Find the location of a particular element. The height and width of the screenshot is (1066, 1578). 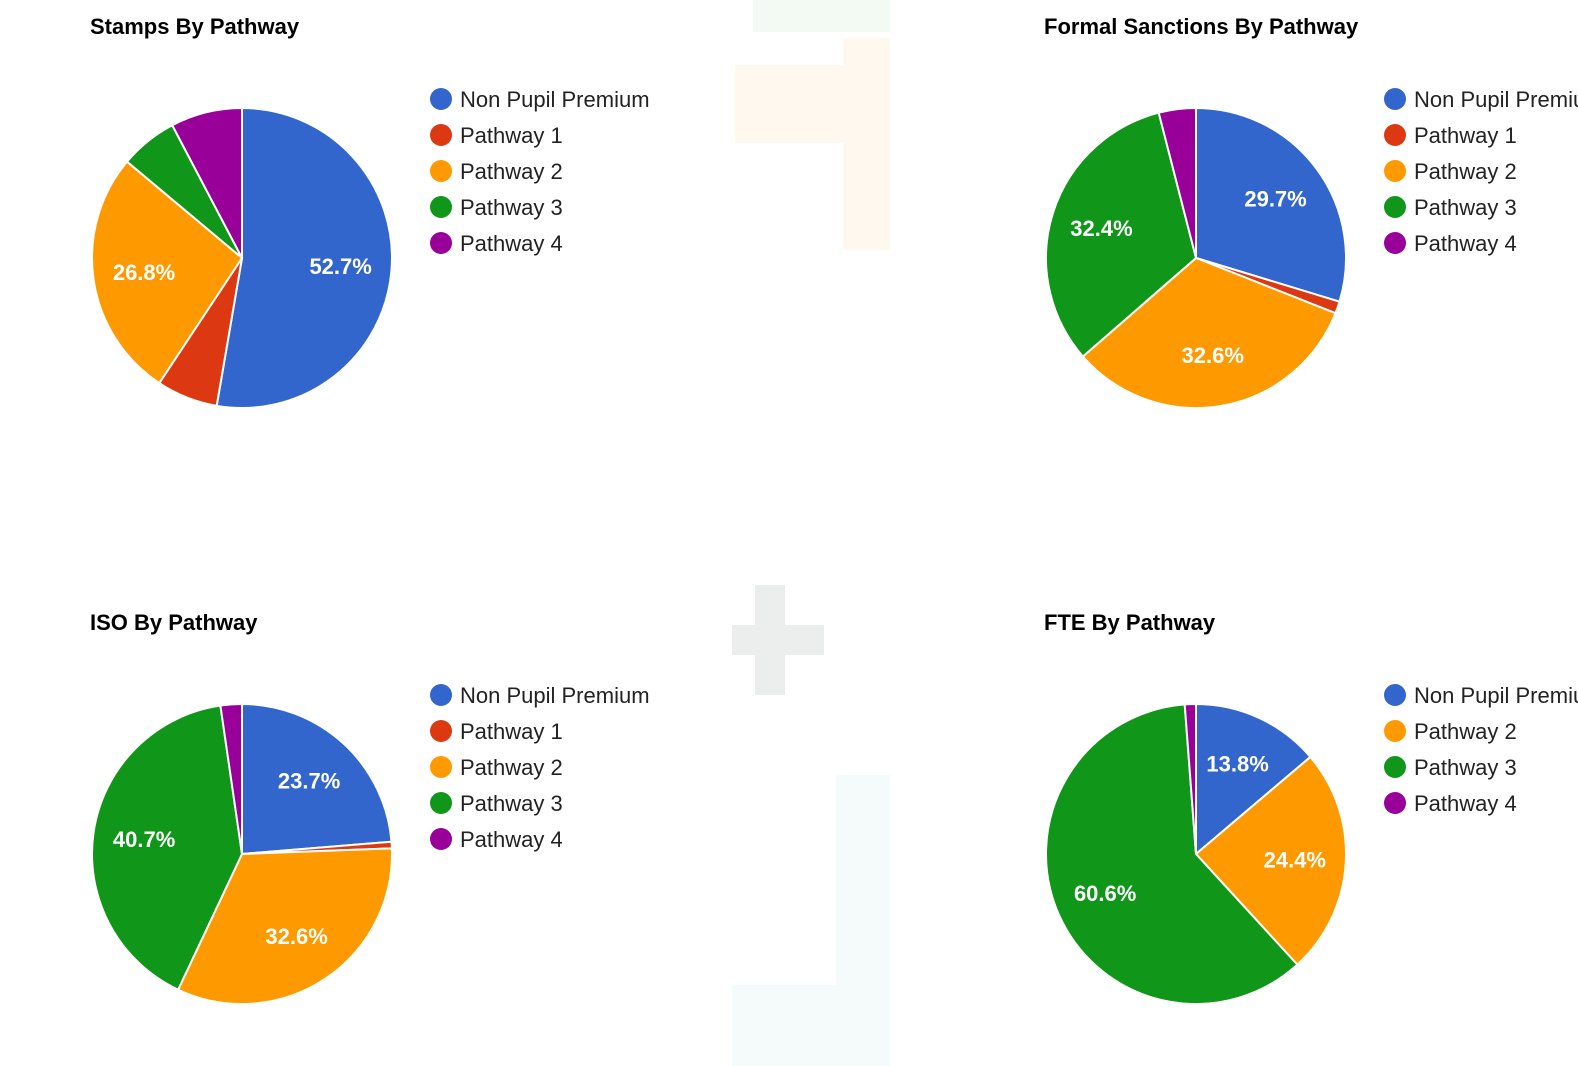

slice-label-non-pupil-premium: 13.8% is located at coordinates (1237, 764).